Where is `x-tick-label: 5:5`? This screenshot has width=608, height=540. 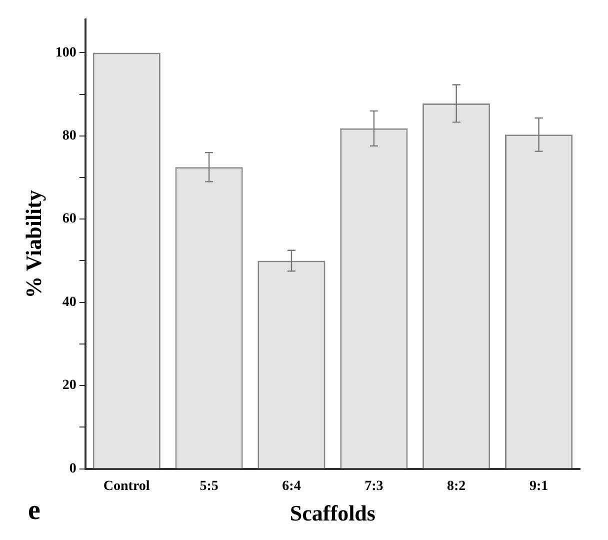
x-tick-label: 5:5 is located at coordinates (209, 486).